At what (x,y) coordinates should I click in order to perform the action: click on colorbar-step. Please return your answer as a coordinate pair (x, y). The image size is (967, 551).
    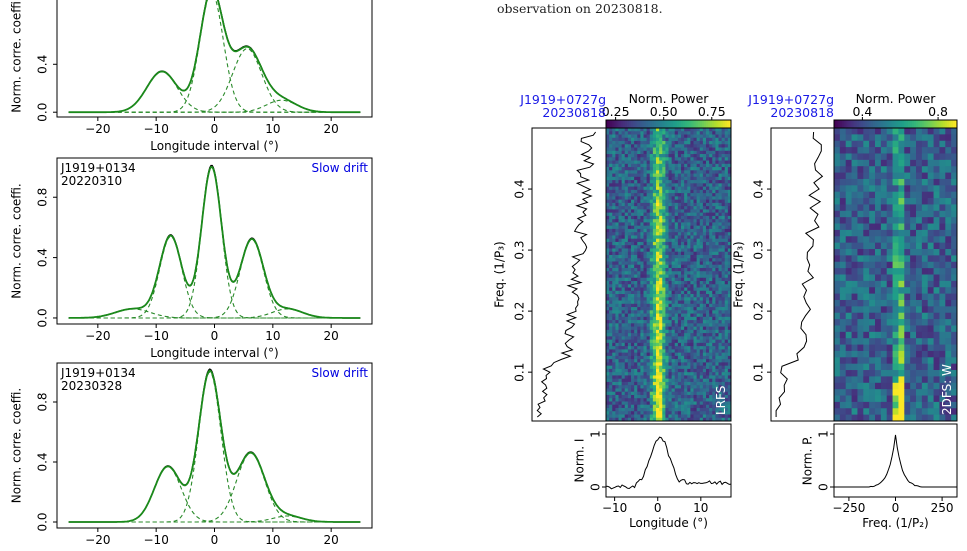
    Looking at the image, I should click on (688, 124).